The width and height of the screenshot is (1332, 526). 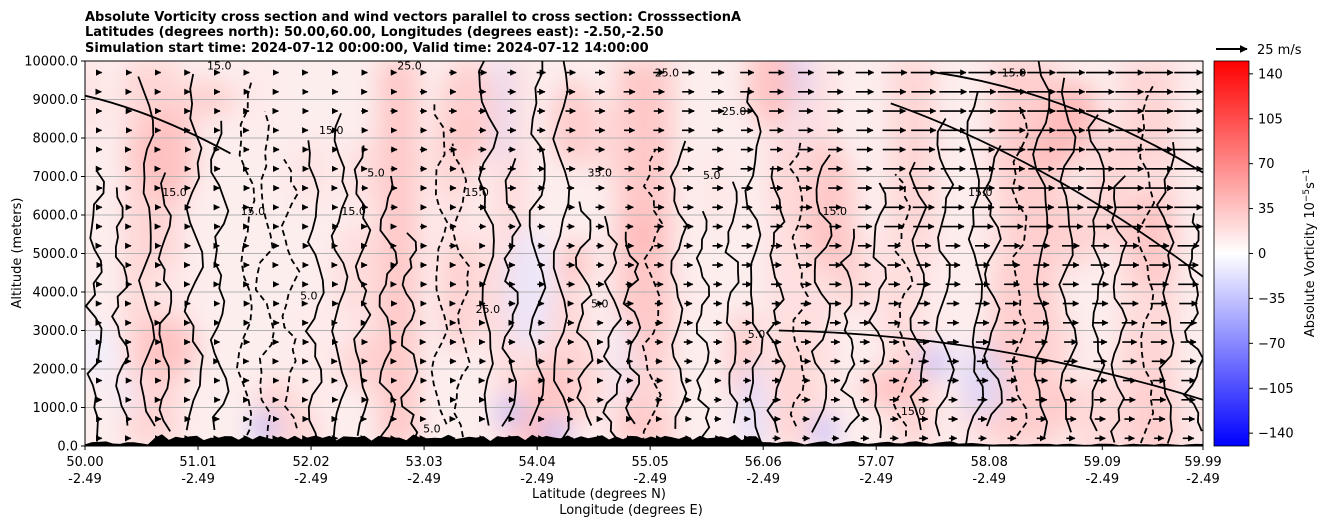 What do you see at coordinates (1270, 74) in the screenshot?
I see `colorbar-tick-label: 140` at bounding box center [1270, 74].